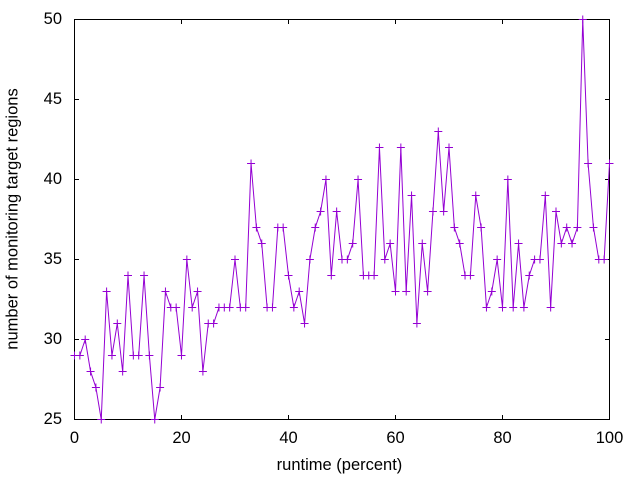 This screenshot has width=640, height=480. What do you see at coordinates (53, 99) in the screenshot?
I see `svg-text: 45` at bounding box center [53, 99].